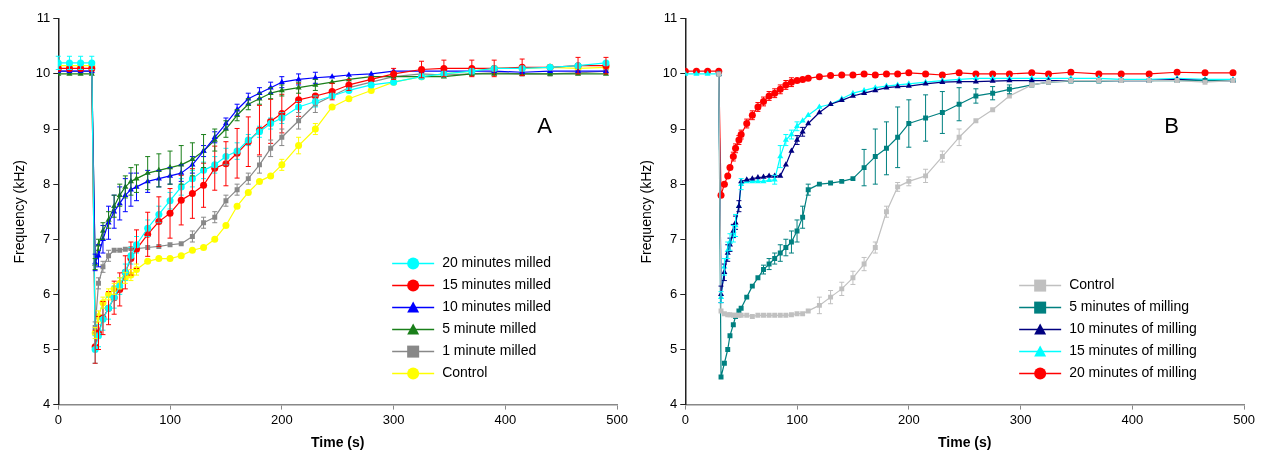 The height and width of the screenshot is (464, 1267). I want to click on legend-label: 15 minutes milled, so click(497, 284).